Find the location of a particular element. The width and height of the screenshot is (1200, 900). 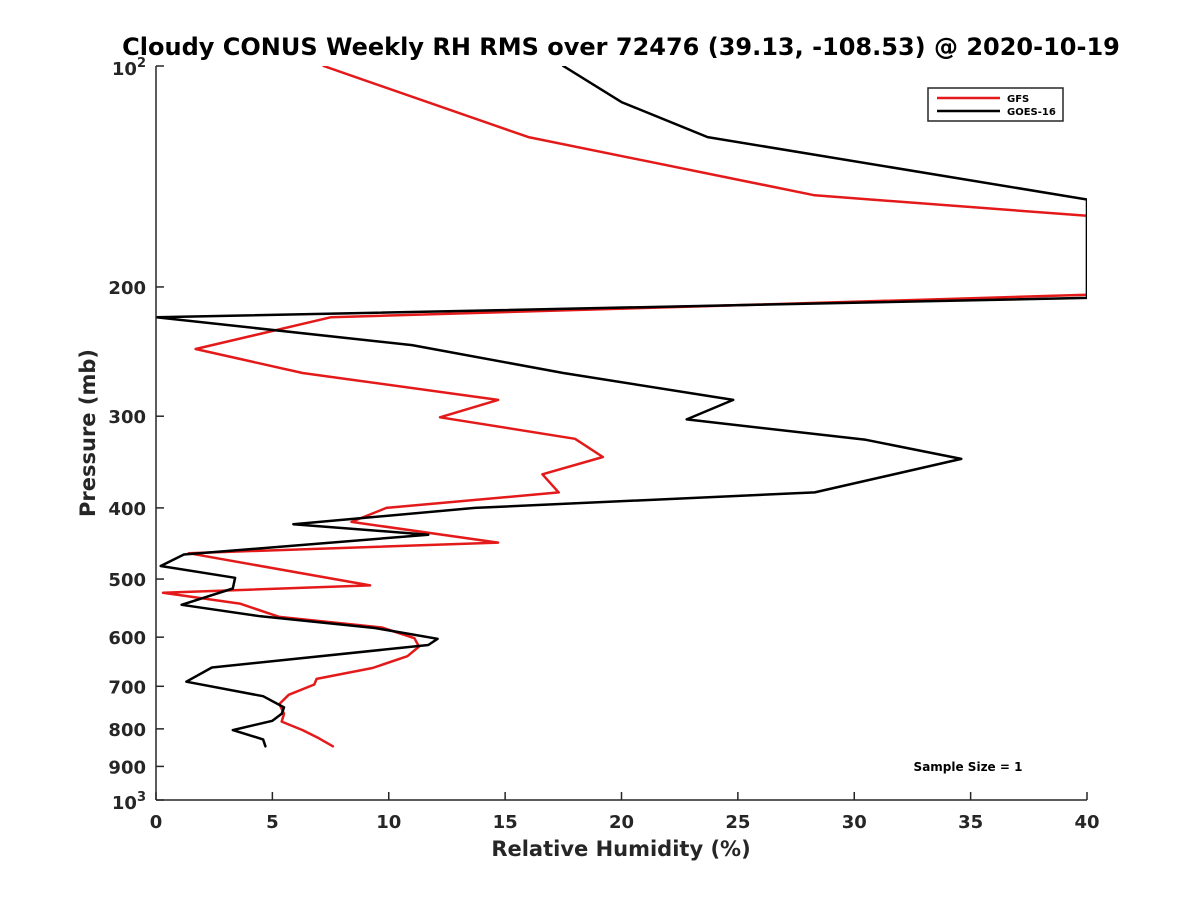

x-tick-label: 15 is located at coordinates (505, 822).